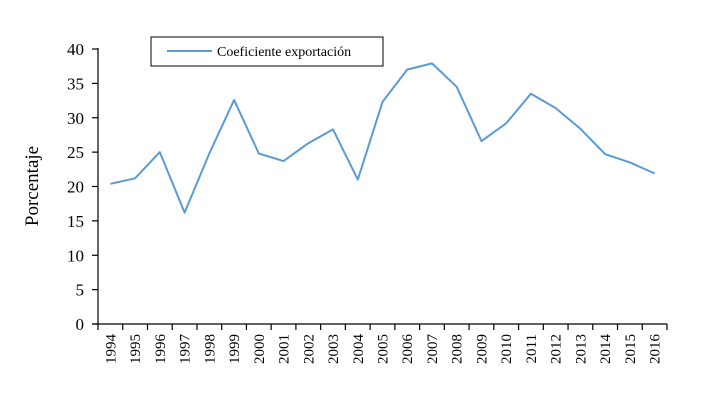 The image size is (726, 400). Describe the element at coordinates (581, 349) in the screenshot. I see `x-tick-label: 2013` at that location.